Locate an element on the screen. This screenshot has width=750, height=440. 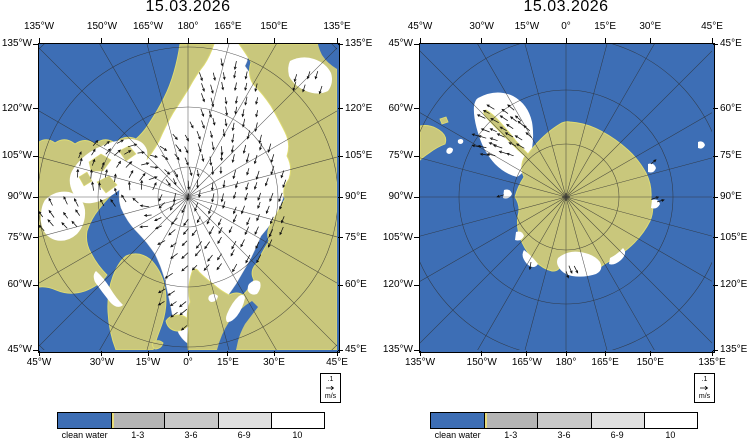
axis-label-bottom: 180° is located at coordinates (566, 362).